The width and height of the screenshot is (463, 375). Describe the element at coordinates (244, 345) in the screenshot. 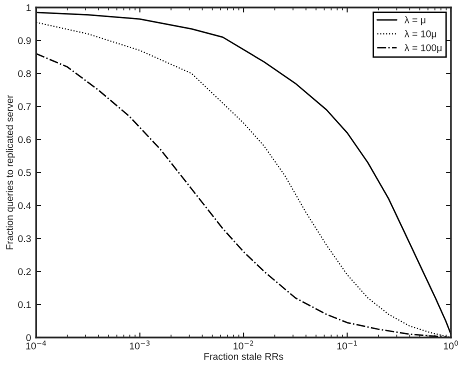

I see `x-tick-label: 10$^{−2}$` at that location.